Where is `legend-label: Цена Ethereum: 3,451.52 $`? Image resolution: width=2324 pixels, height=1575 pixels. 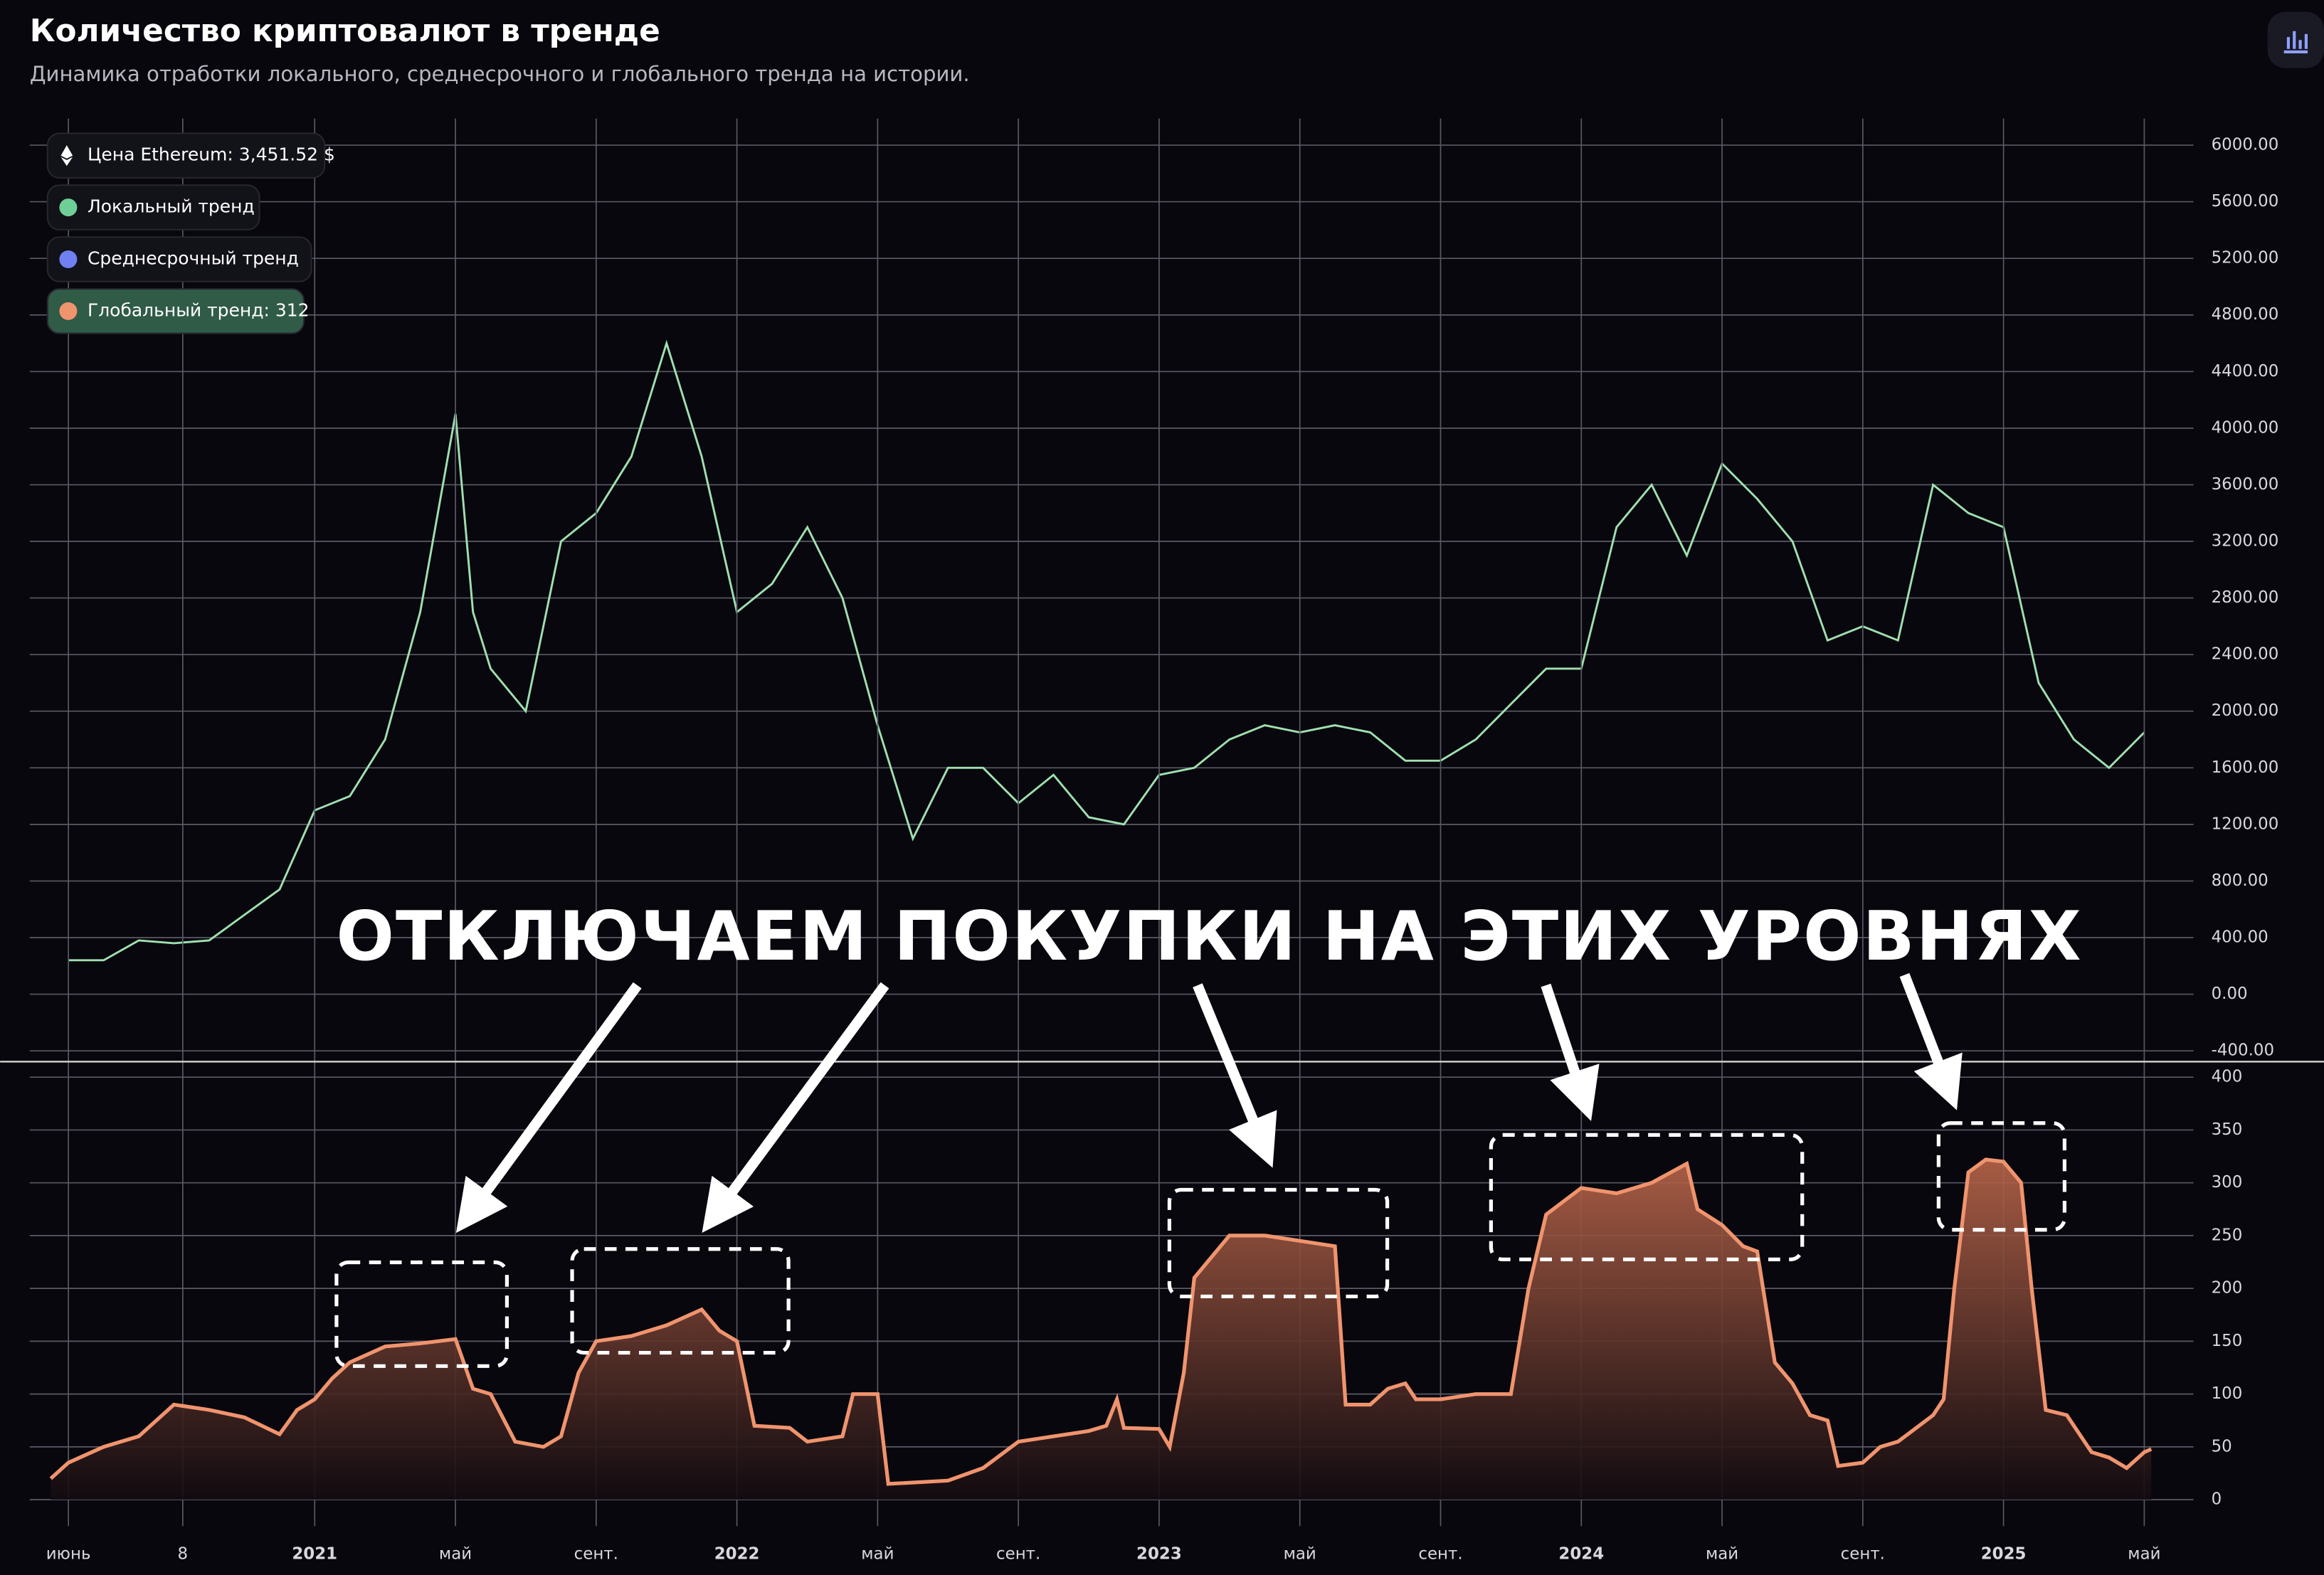 legend-label: Цена Ethereum: 3,451.52 $ is located at coordinates (212, 154).